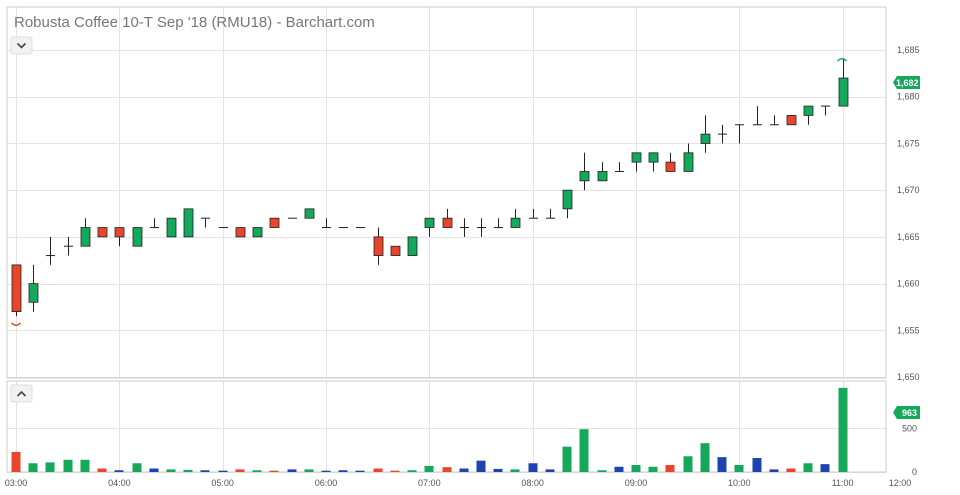 Image resolution: width=960 pixels, height=495 pixels. I want to click on collapse-price-button, so click(21, 45).